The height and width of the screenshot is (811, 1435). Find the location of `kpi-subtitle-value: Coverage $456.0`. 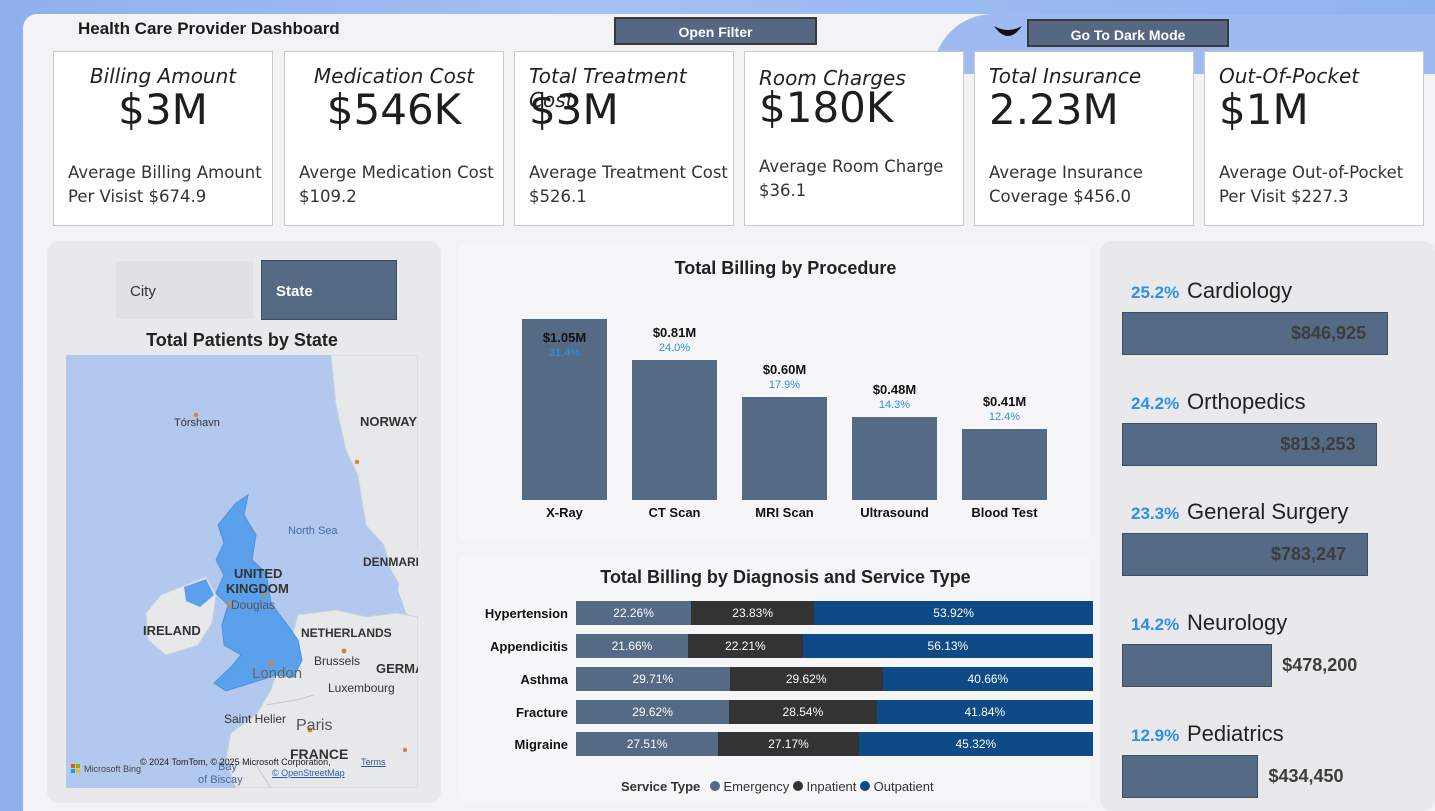

kpi-subtitle-value: Coverage $456.0 is located at coordinates (1060, 196).